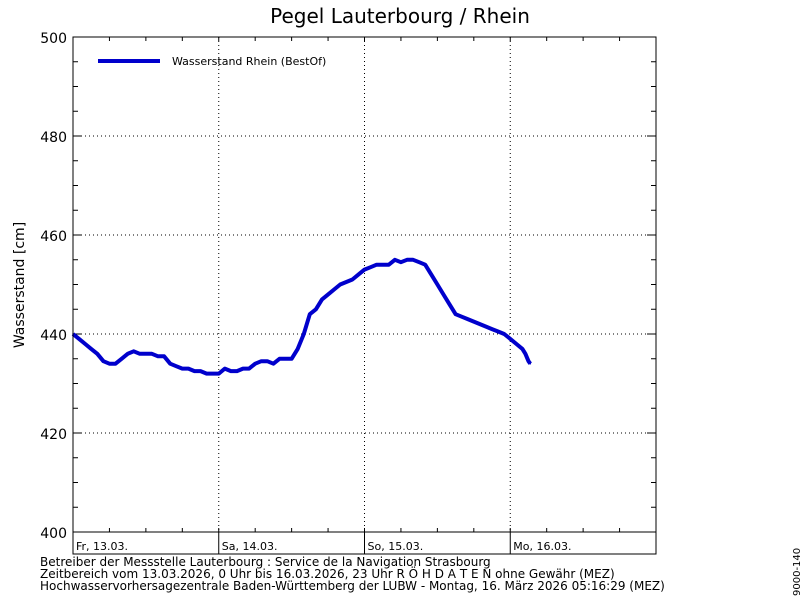 This screenshot has width=800, height=600. I want to click on x-tick-label: Mo, 16.03., so click(542, 546).